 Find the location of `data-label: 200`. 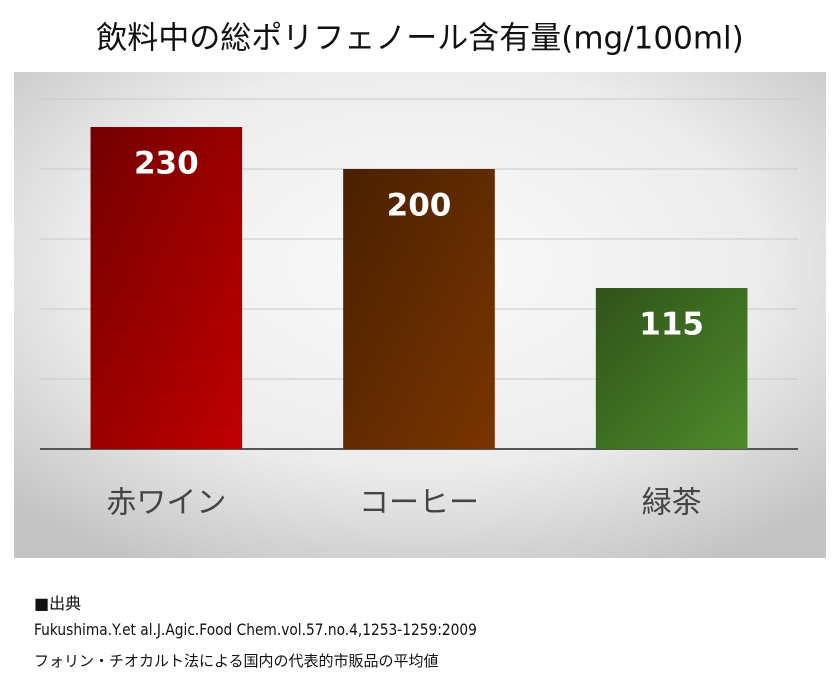

data-label: 200 is located at coordinates (419, 206).